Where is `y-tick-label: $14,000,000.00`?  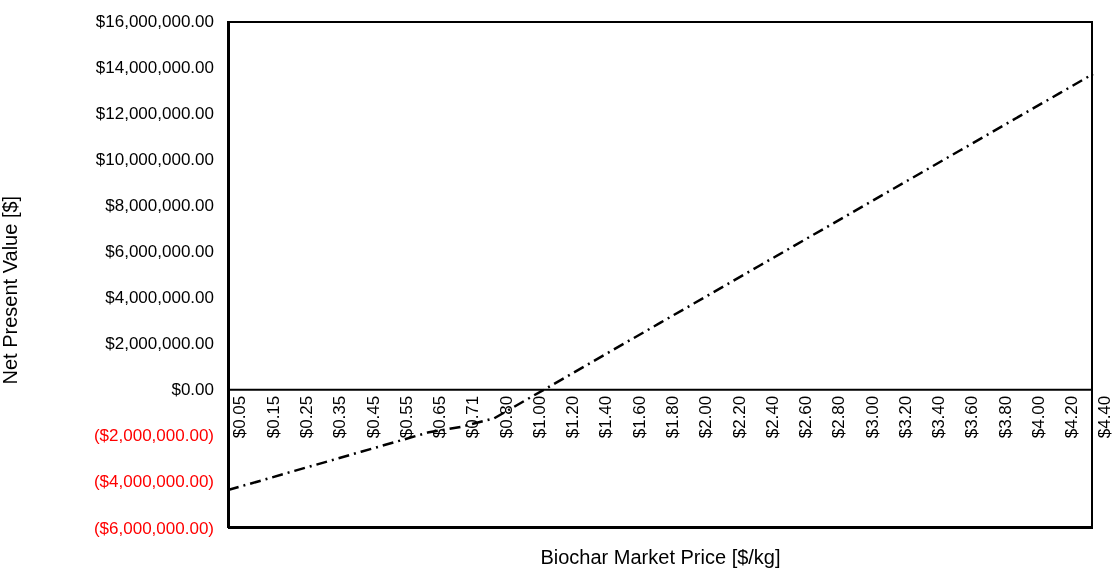 y-tick-label: $14,000,000.00 is located at coordinates (154, 67).